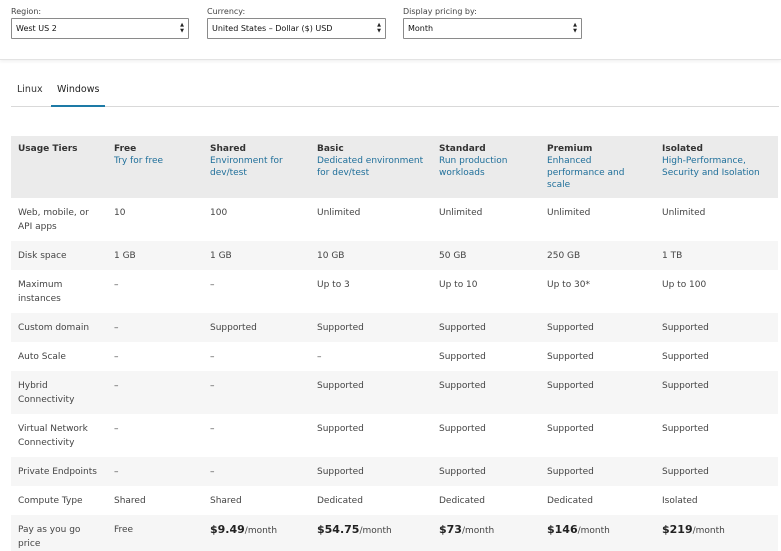  What do you see at coordinates (100, 28) in the screenshot?
I see `region-select: West US 2 ▲ ▼` at bounding box center [100, 28].